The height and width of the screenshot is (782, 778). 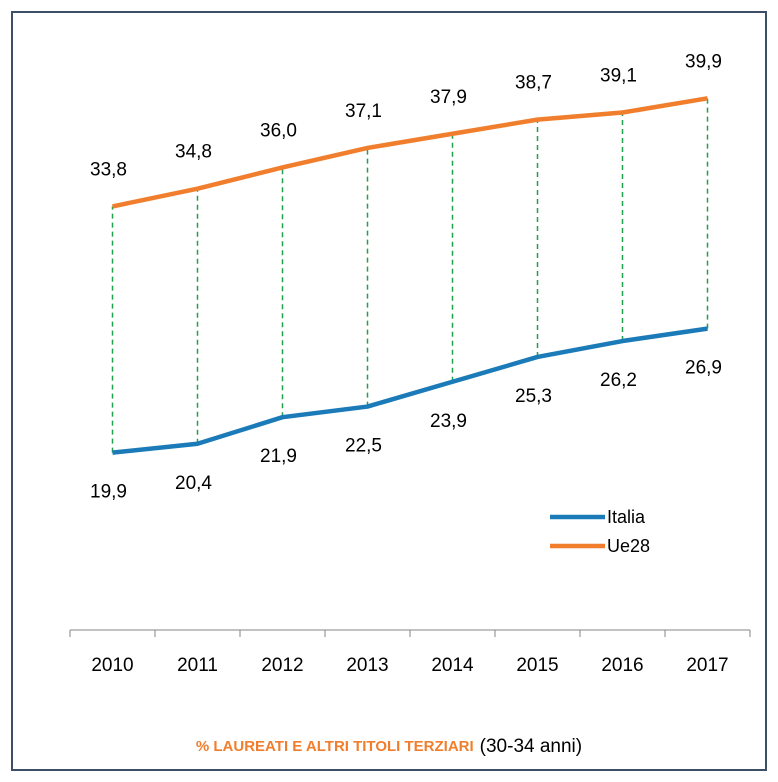 What do you see at coordinates (533, 396) in the screenshot?
I see `data-label: 25,3` at bounding box center [533, 396].